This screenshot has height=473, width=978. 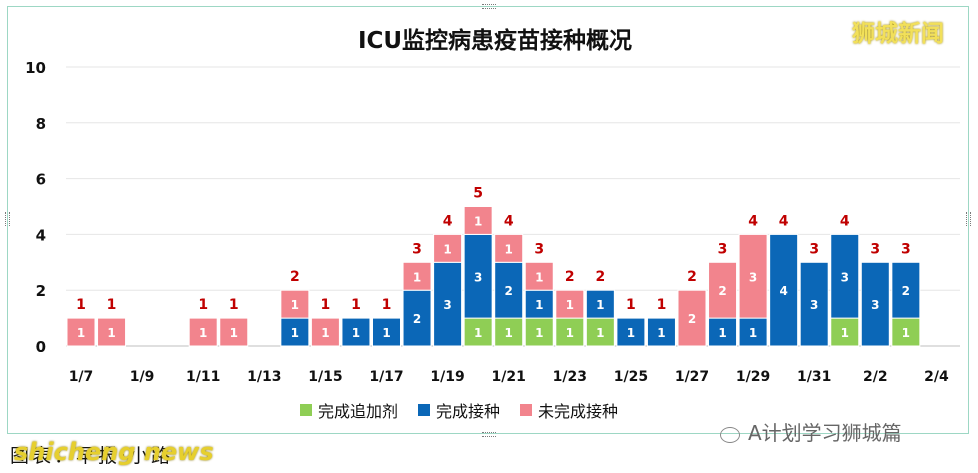 I want to click on resize-handle-left, so click(x=7, y=219).